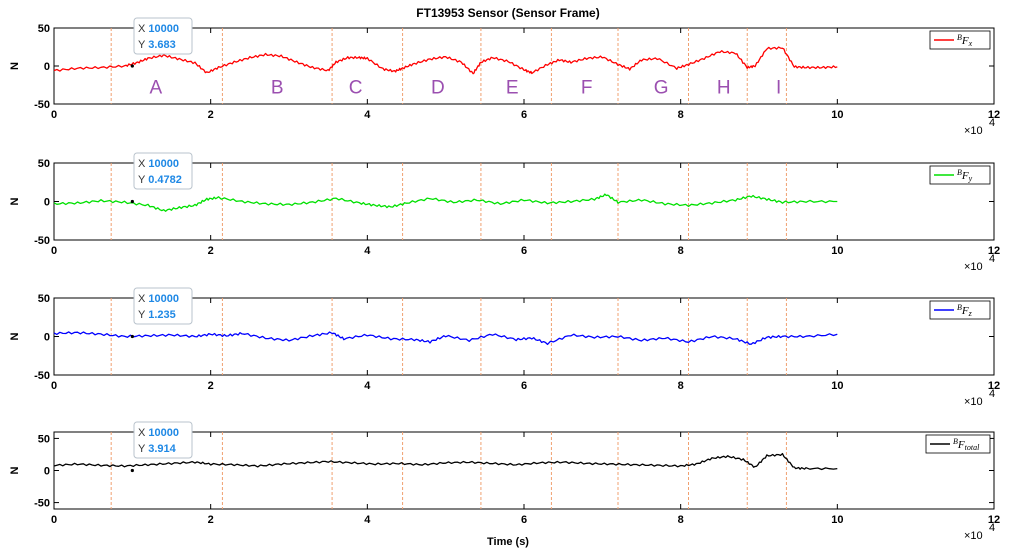 This screenshot has width=1016, height=554. Describe the element at coordinates (157, 315) in the screenshot. I see `data-tip-y: Y 1.235` at that location.